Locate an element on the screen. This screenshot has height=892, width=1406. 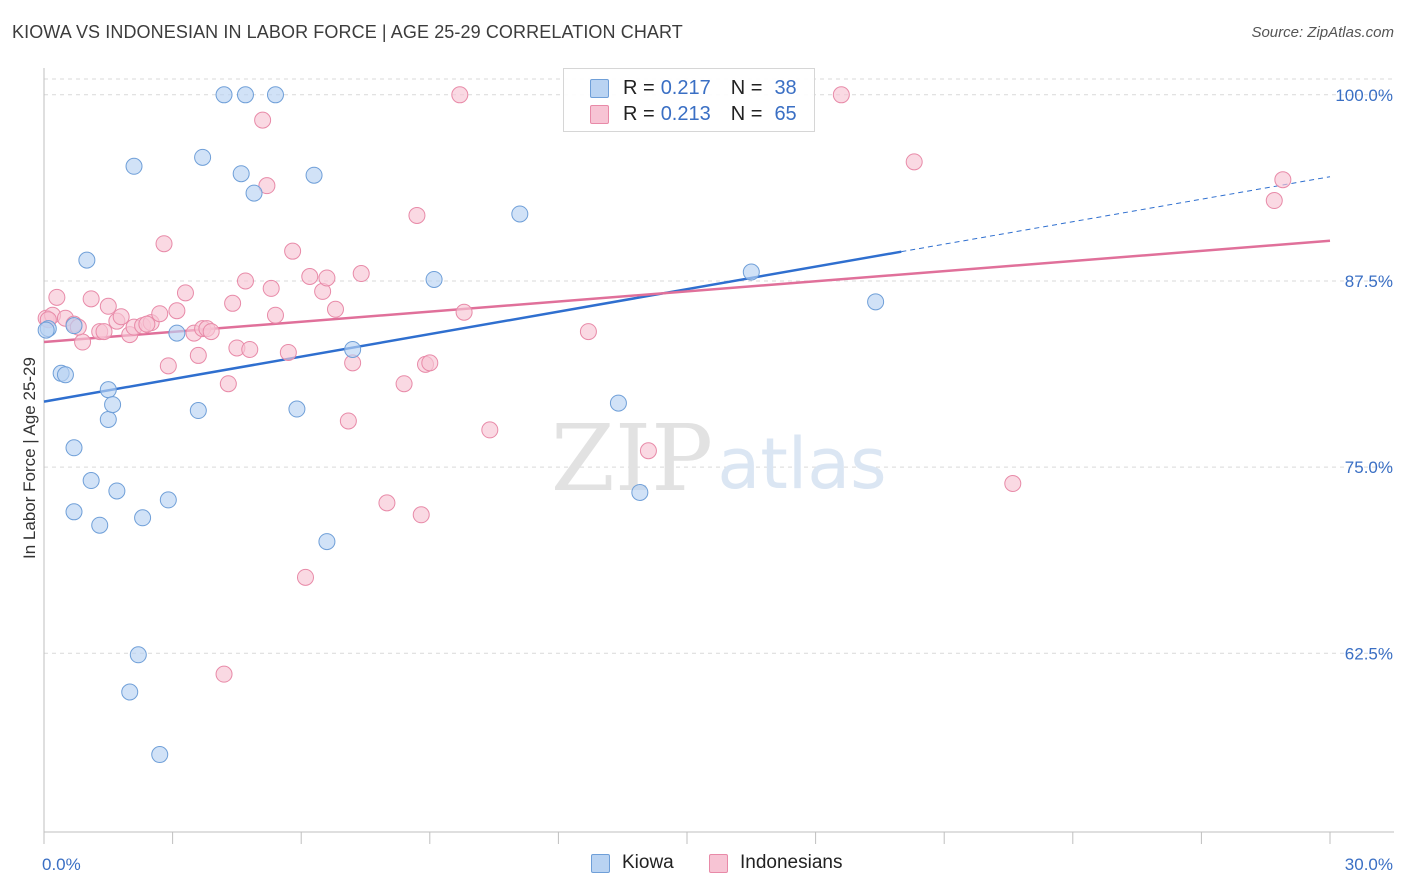
indonesians-swatch is located at coordinates (599, 114).